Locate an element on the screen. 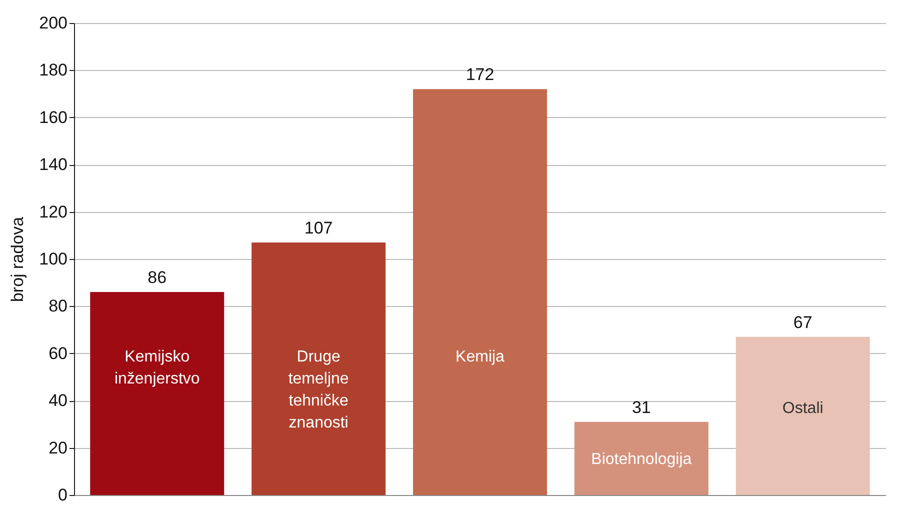 Image resolution: width=911 pixels, height=527 pixels. y-tick-label: 160 is located at coordinates (53, 117).